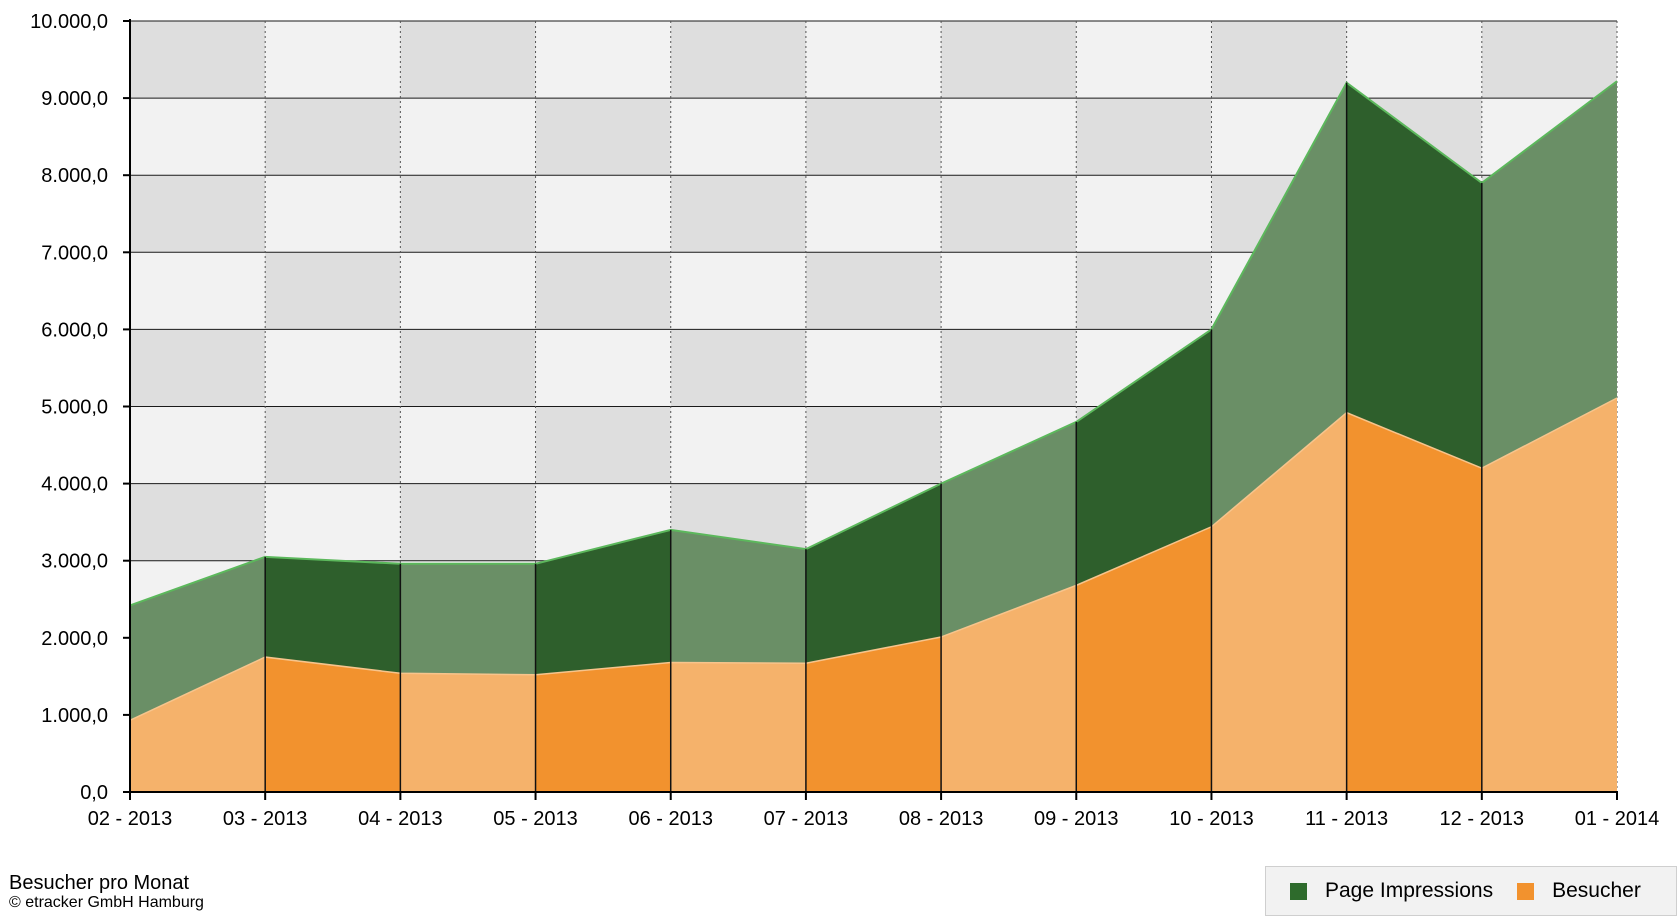  Describe the element at coordinates (74, 176) in the screenshot. I see `y-tick-label: 8.000,0` at that location.